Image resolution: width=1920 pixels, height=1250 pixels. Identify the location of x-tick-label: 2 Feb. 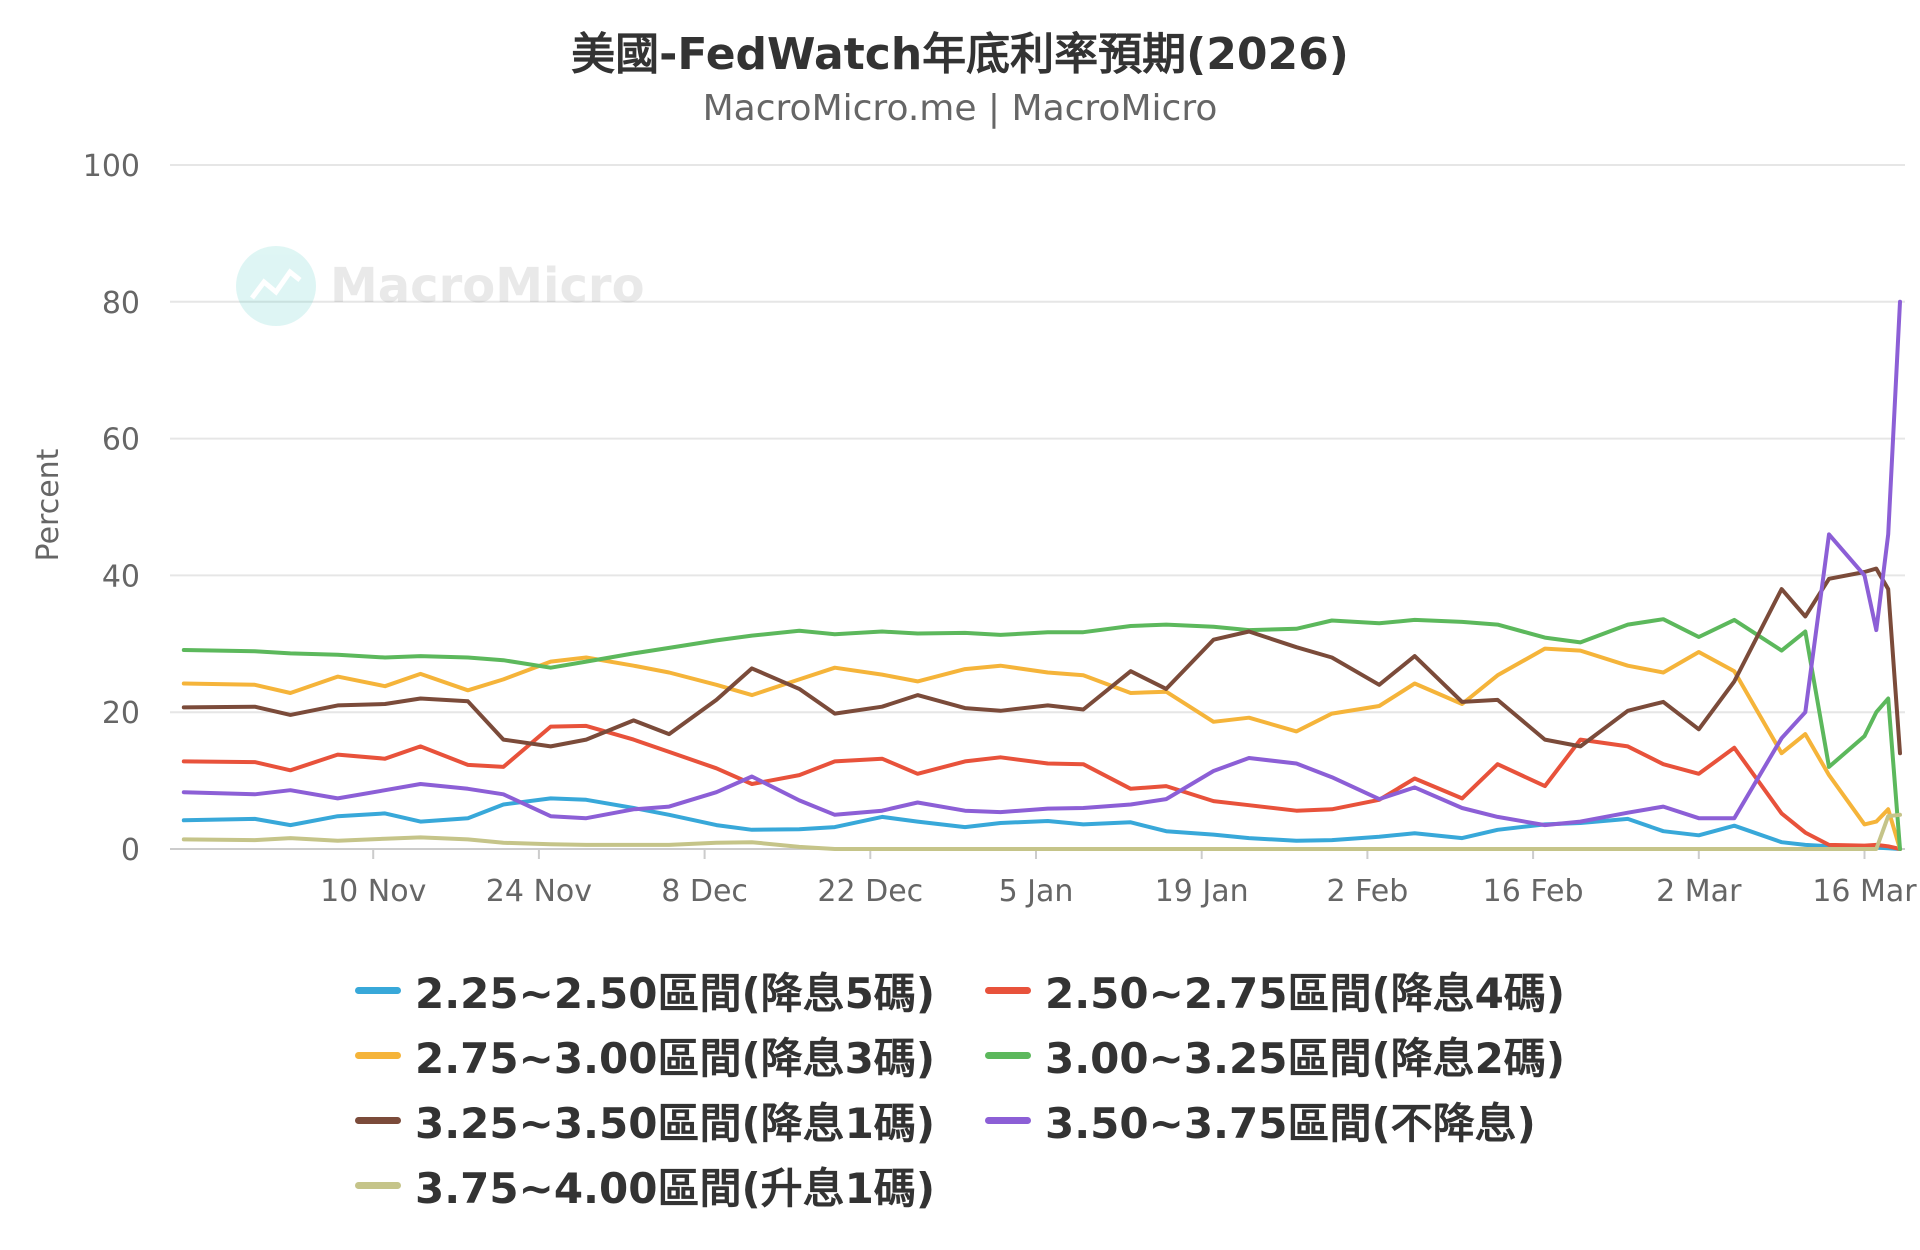
(1368, 891).